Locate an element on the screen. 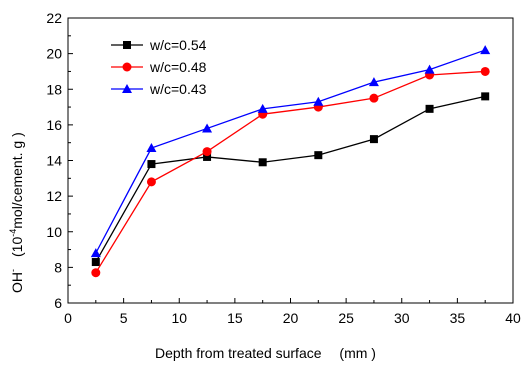  y-tick-label: 18 is located at coordinates (54, 89).